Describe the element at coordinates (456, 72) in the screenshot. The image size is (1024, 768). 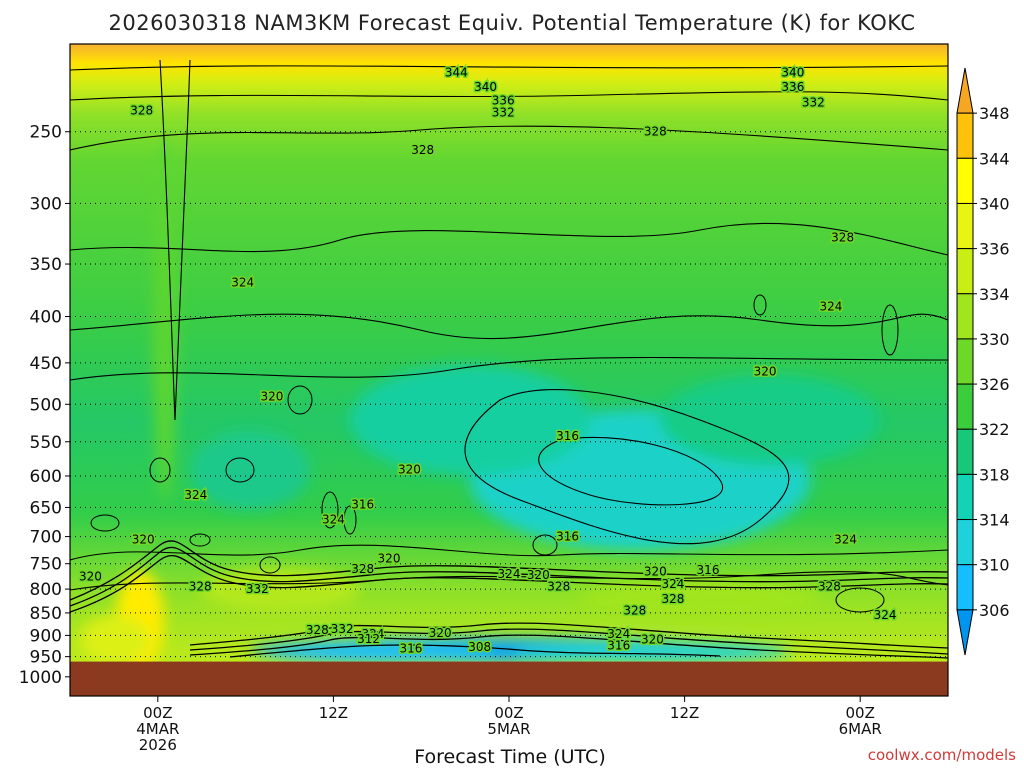
I see `contour-label: 344` at that location.